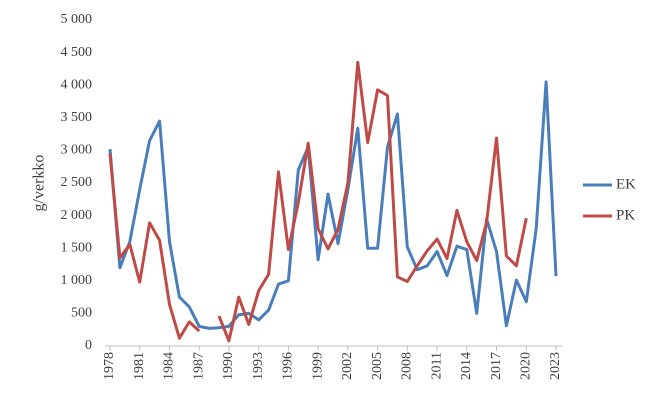 The image size is (671, 403). Describe the element at coordinates (466, 366) in the screenshot. I see `x-tick-label: 2014` at that location.